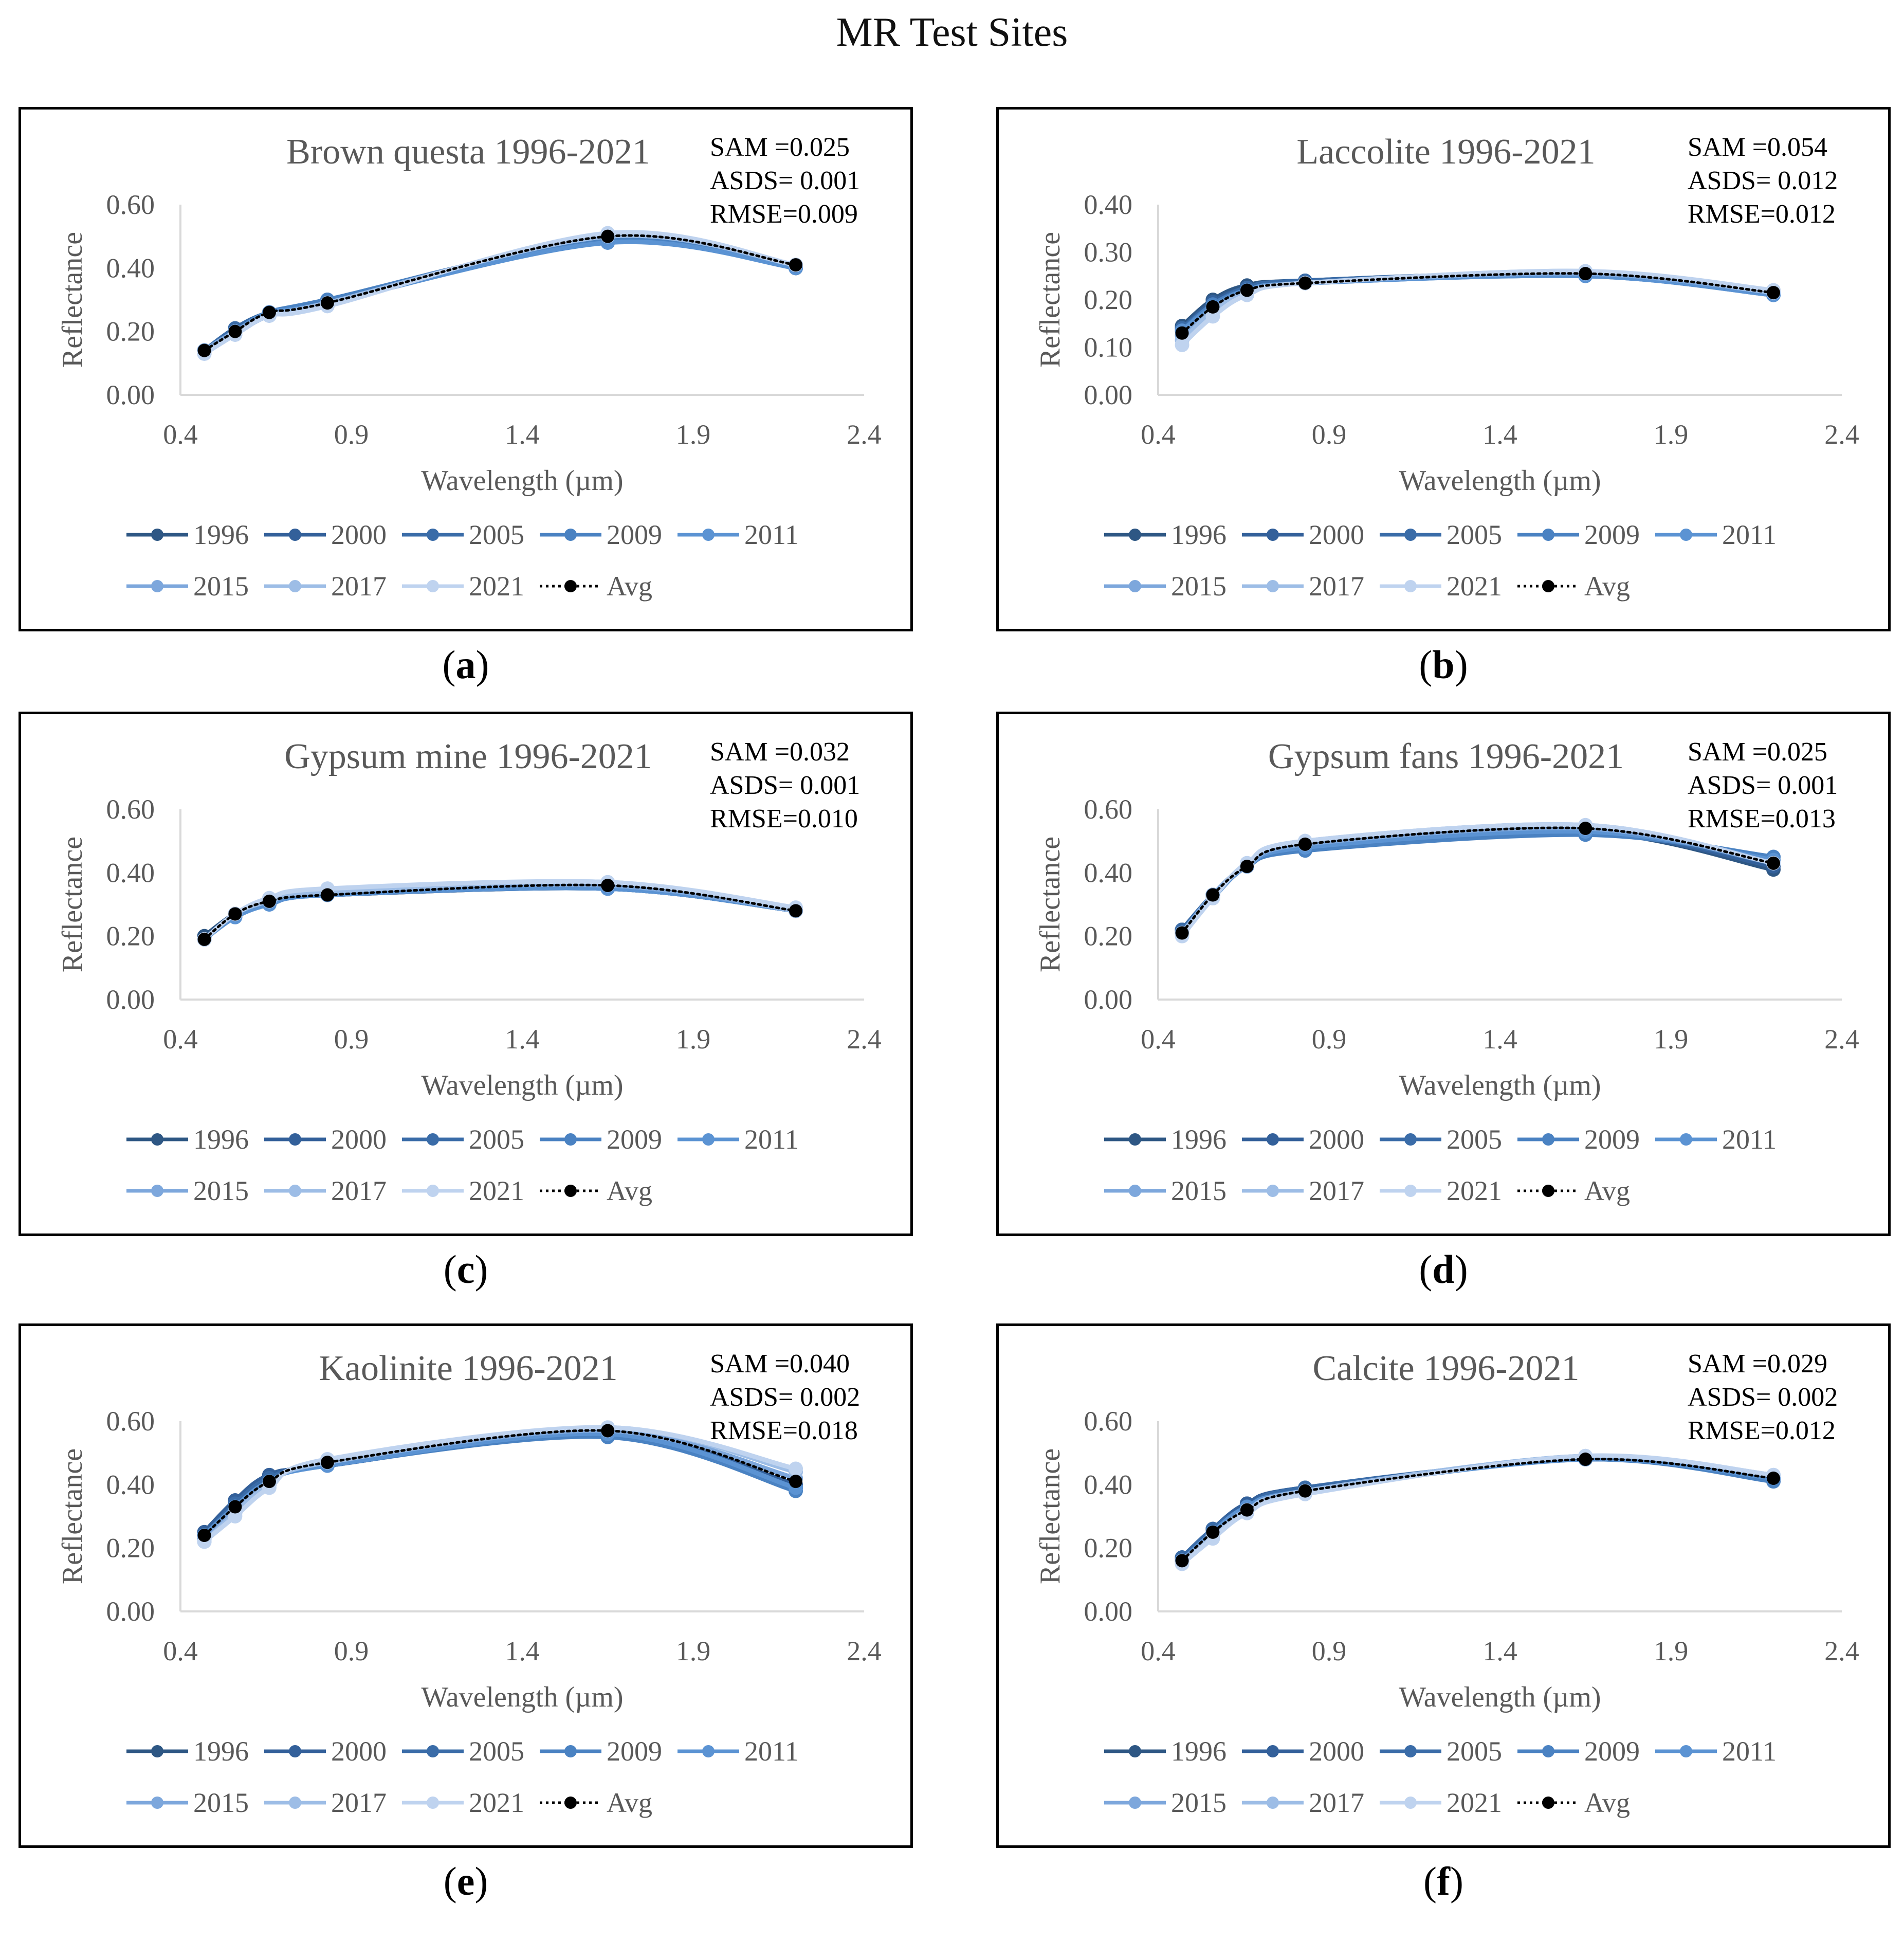  I want to click on series-line-2011, so click(1478, 1510).